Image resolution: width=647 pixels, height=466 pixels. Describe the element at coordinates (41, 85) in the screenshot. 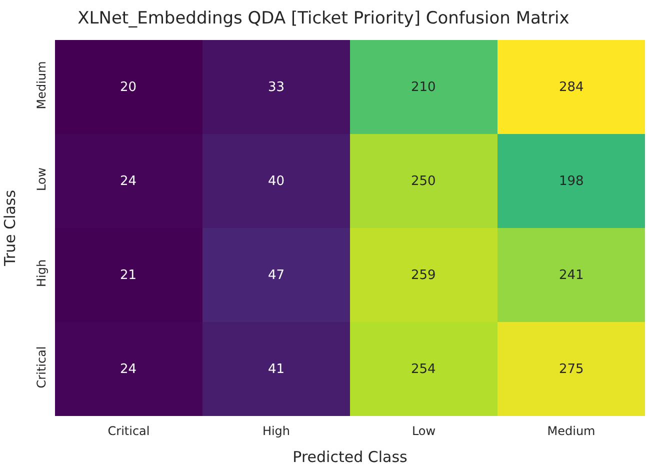

I see `y-tick-label: Medium` at that location.